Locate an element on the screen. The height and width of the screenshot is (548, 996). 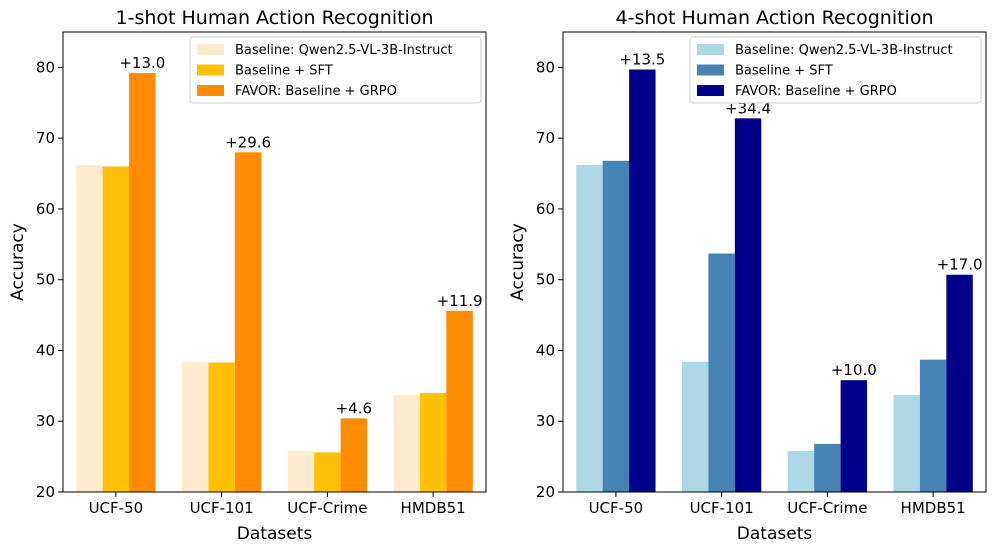
chart-title: 1-shot Human Action Recognition is located at coordinates (275, 18).